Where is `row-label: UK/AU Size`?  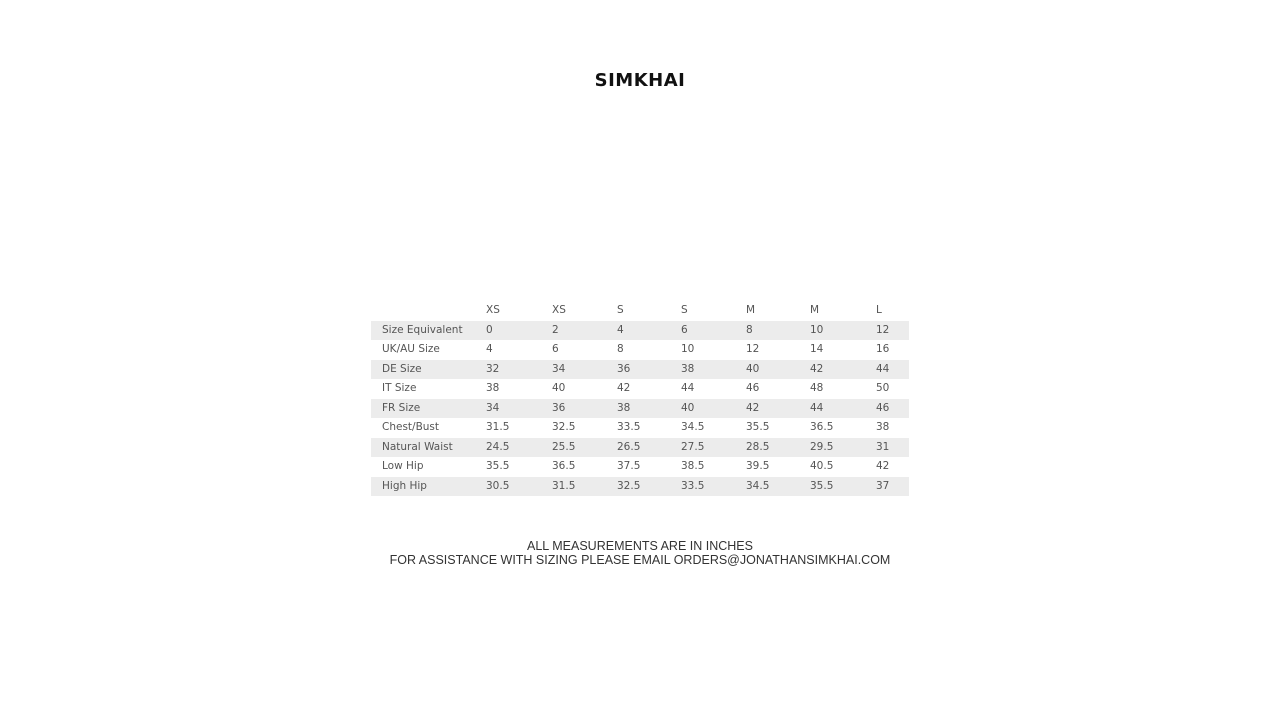 row-label: UK/AU Size is located at coordinates (411, 349).